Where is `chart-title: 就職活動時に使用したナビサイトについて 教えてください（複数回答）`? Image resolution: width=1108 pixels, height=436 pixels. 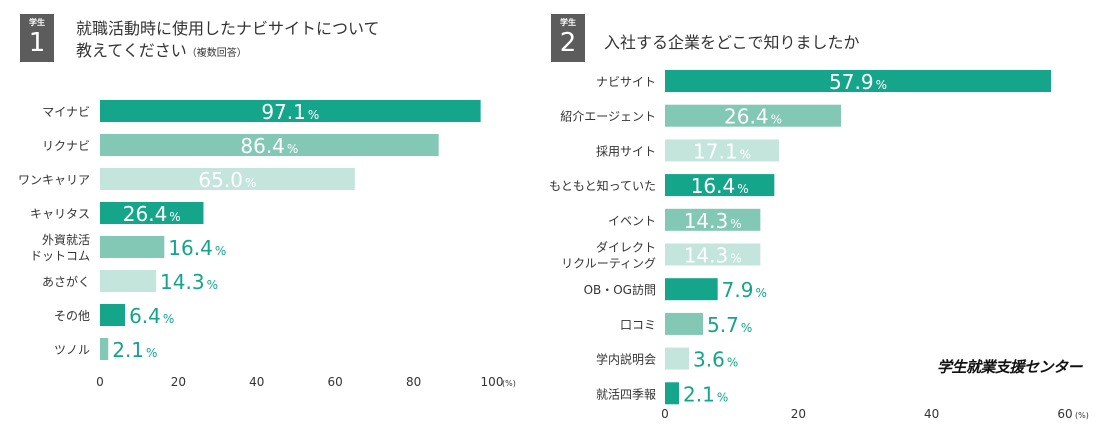
chart-title: 就職活動時に使用したナビサイトについて 教えてください（複数回答） is located at coordinates (228, 41).